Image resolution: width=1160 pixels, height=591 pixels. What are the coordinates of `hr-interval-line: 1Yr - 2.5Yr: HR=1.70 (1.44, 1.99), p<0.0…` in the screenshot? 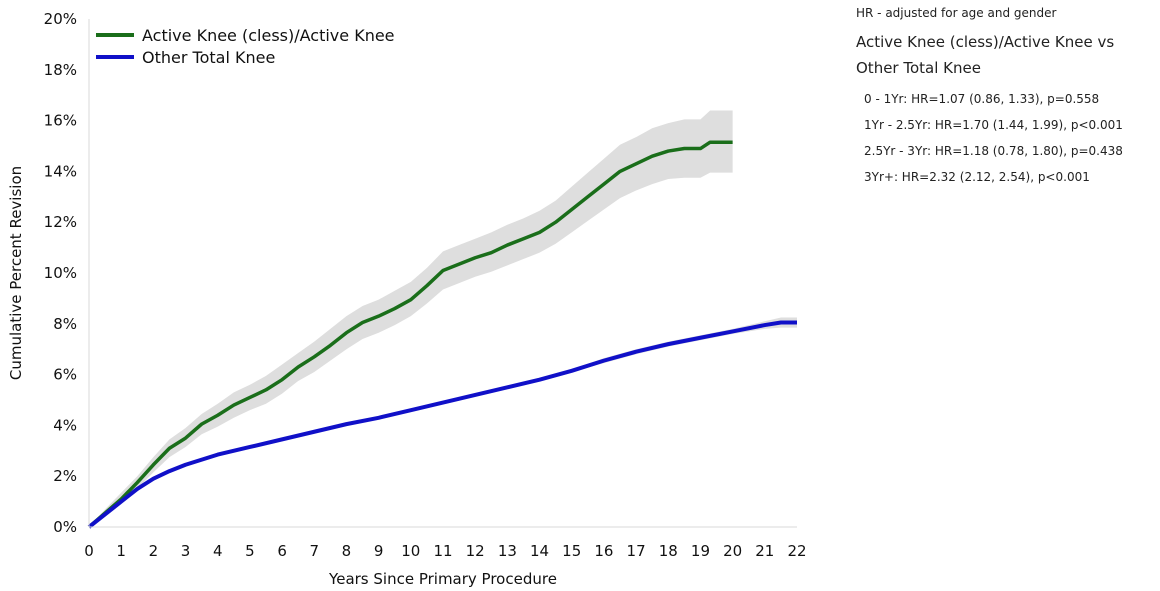 It's located at (993, 125).